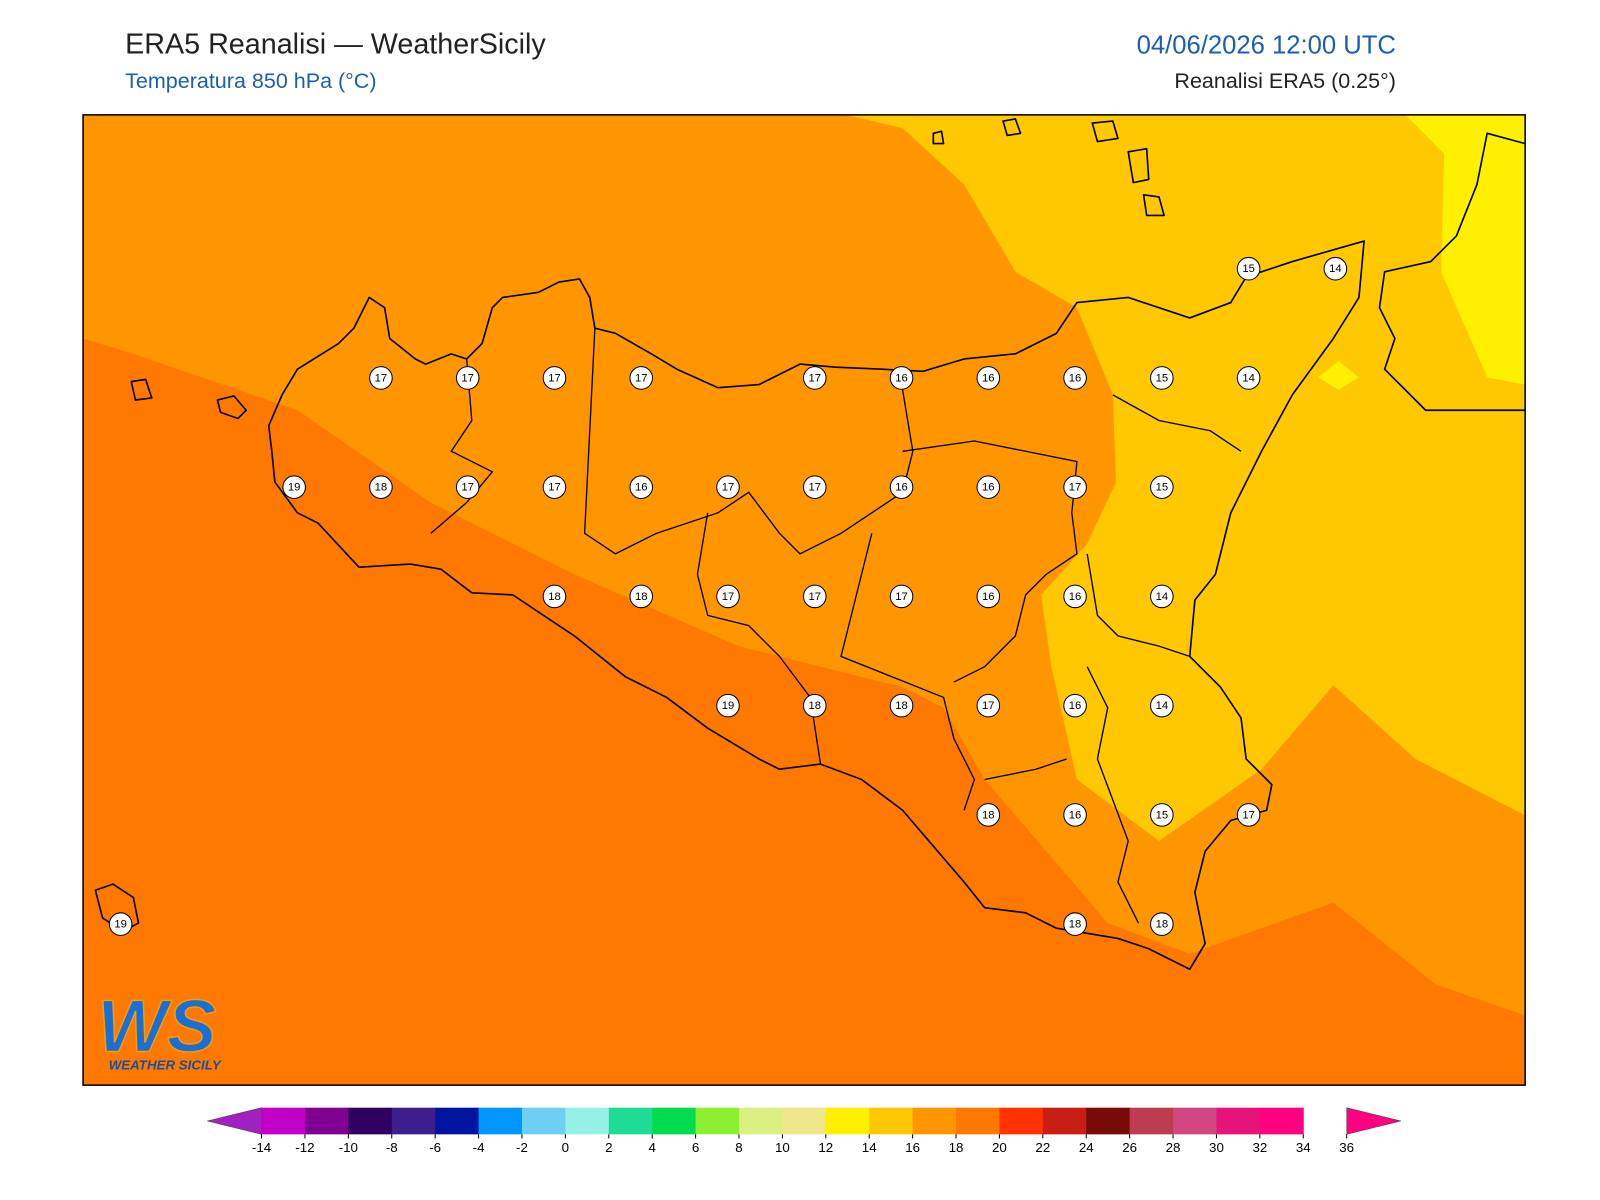 The image size is (1600, 1200). What do you see at coordinates (738, 1147) in the screenshot?
I see `colorbar-label: 8` at bounding box center [738, 1147].